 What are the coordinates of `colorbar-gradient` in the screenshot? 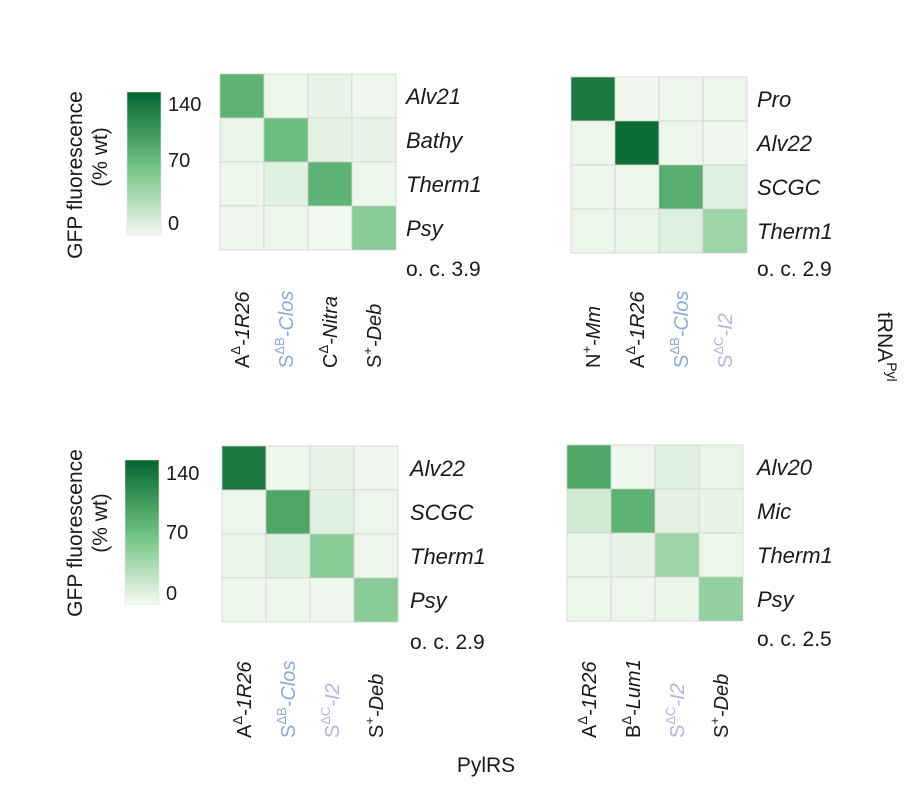 It's located at (144, 163).